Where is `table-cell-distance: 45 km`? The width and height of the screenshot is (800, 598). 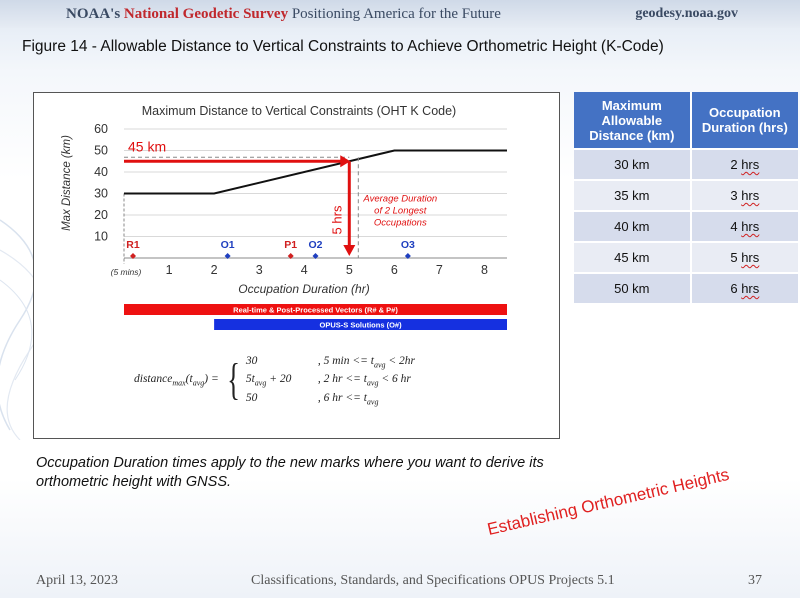
table-cell-distance: 45 km is located at coordinates (633, 257).